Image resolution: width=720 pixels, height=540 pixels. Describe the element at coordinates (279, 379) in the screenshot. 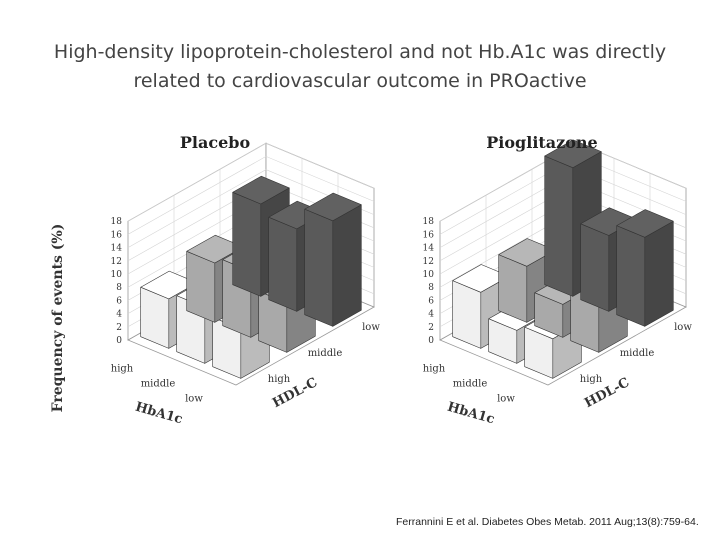

I see `chart1-hdl-category-label: high` at that location.